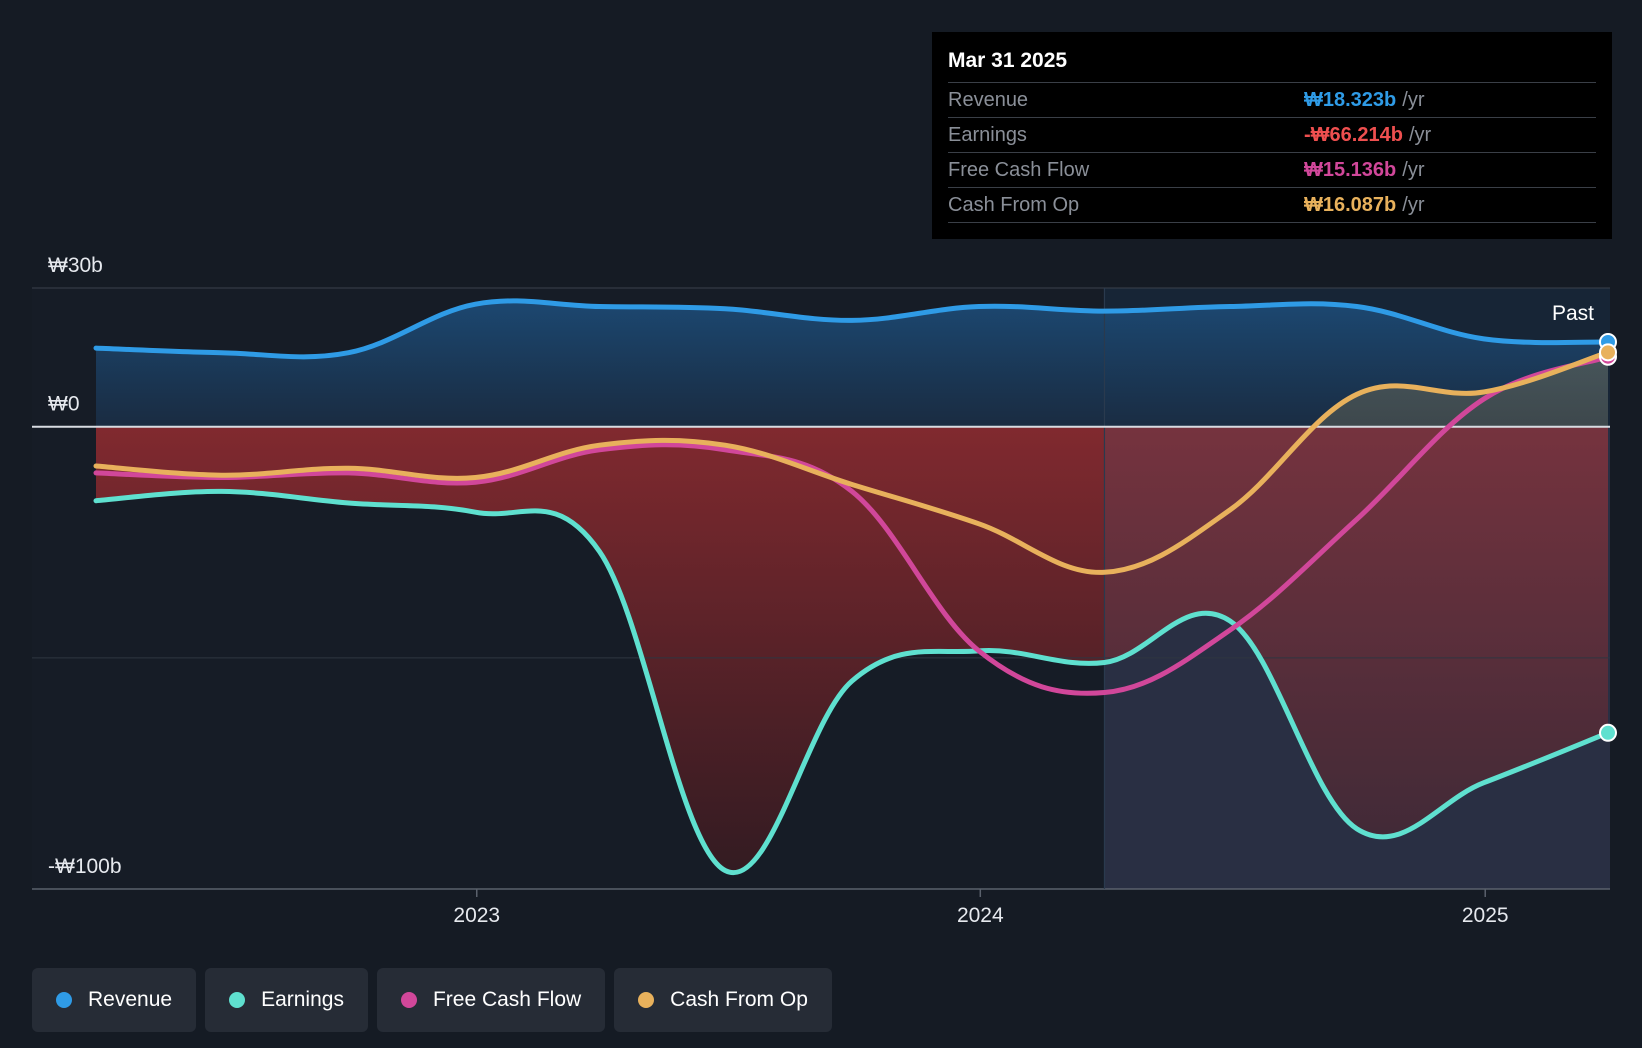  Describe the element at coordinates (476, 915) in the screenshot. I see `x-tick-label: 2023` at that location.